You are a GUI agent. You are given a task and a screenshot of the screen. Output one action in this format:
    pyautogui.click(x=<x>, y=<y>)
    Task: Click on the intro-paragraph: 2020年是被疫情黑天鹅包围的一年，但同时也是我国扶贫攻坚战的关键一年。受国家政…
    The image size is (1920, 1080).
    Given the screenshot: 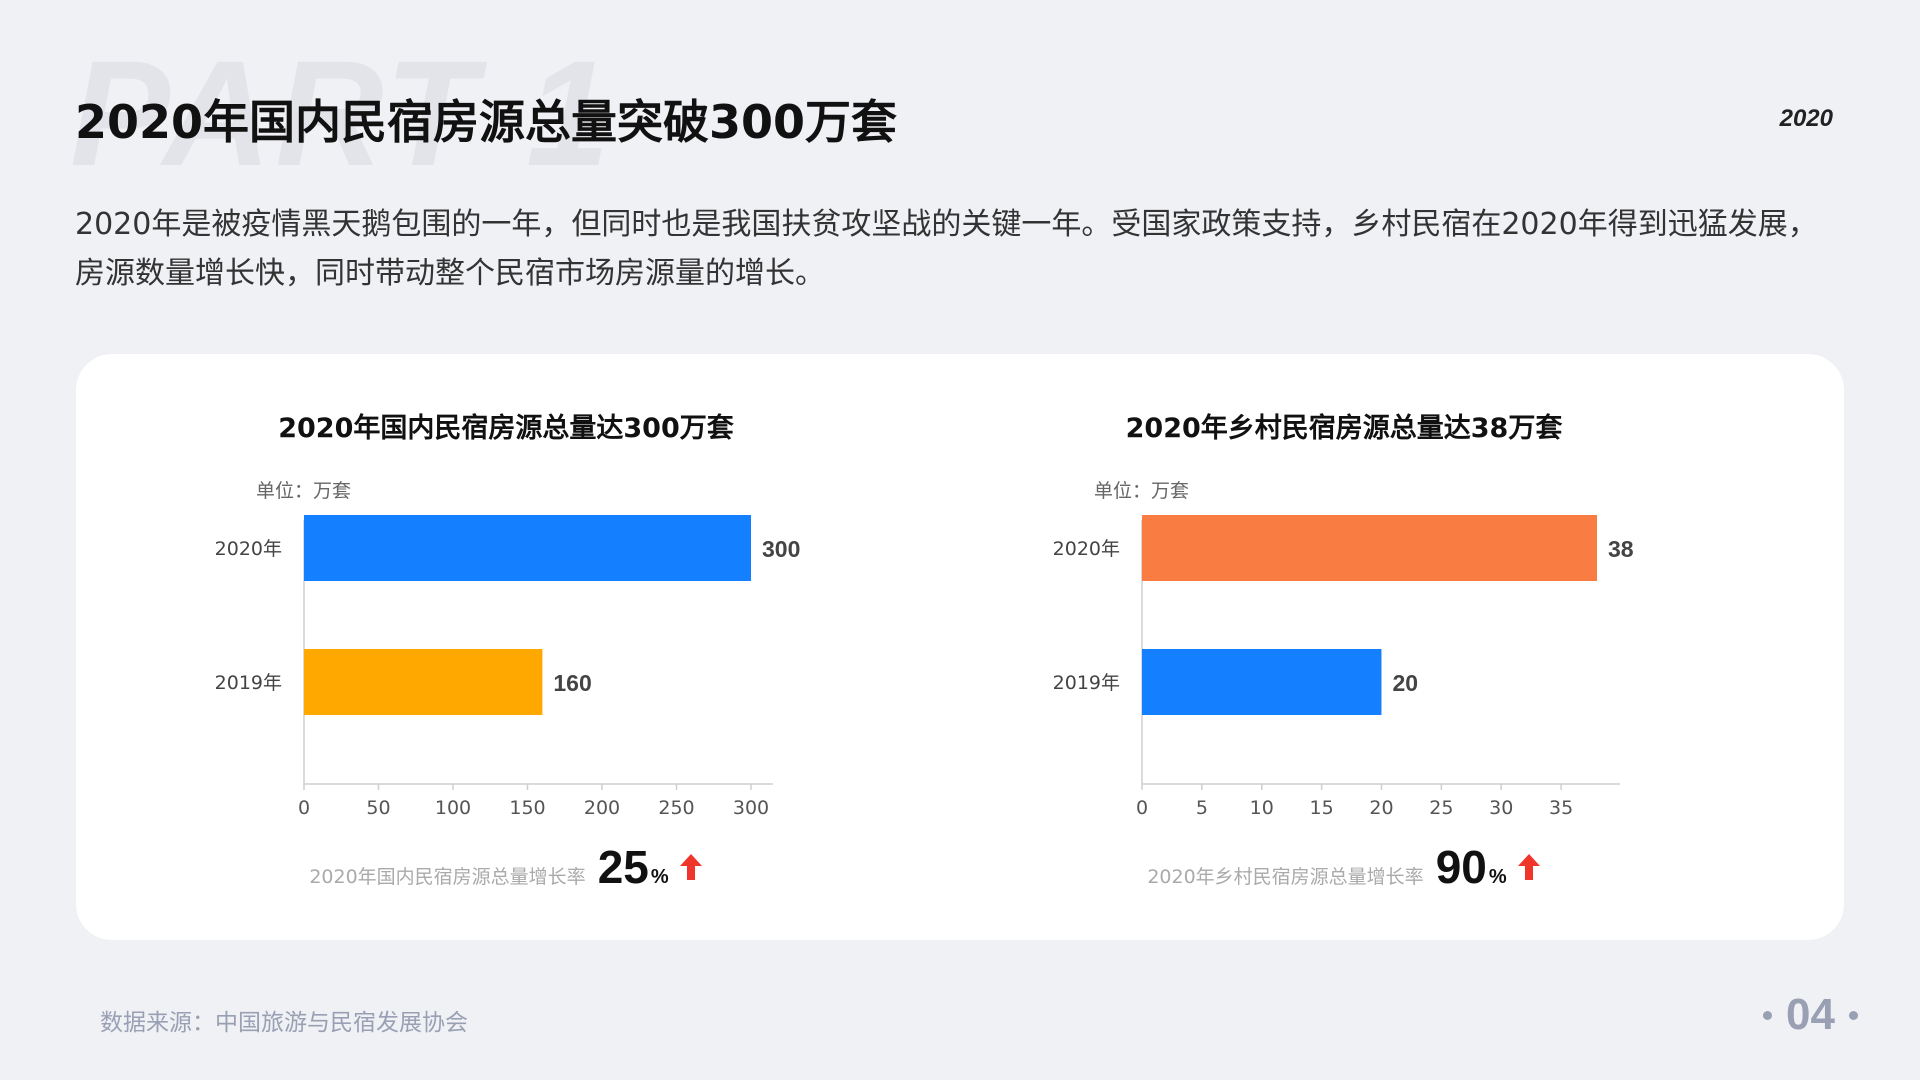 What is the action you would take?
    pyautogui.click(x=946, y=249)
    